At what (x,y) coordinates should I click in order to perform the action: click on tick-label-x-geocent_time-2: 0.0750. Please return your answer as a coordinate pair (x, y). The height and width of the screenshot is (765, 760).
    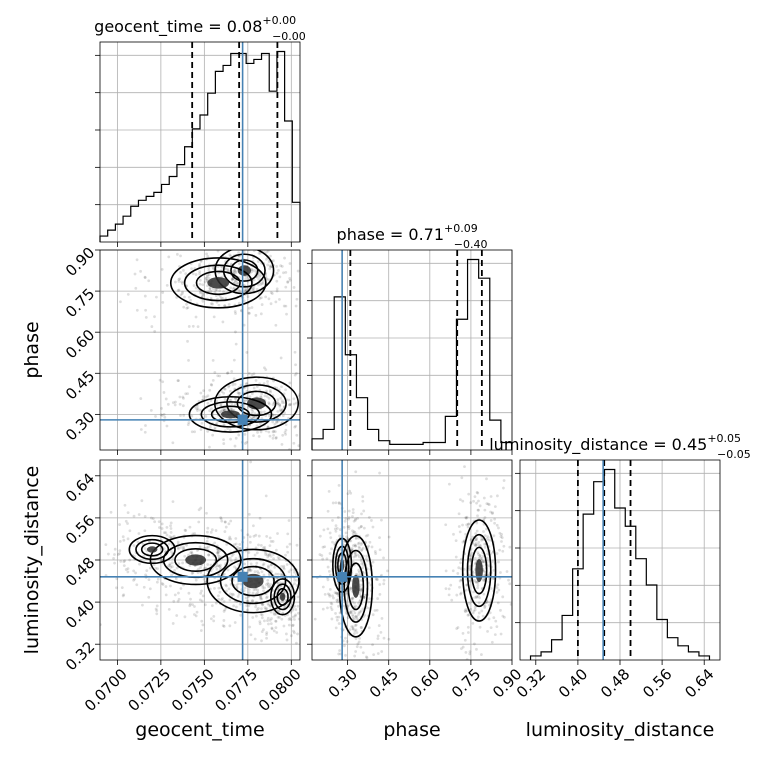
    Looking at the image, I should click on (193, 690).